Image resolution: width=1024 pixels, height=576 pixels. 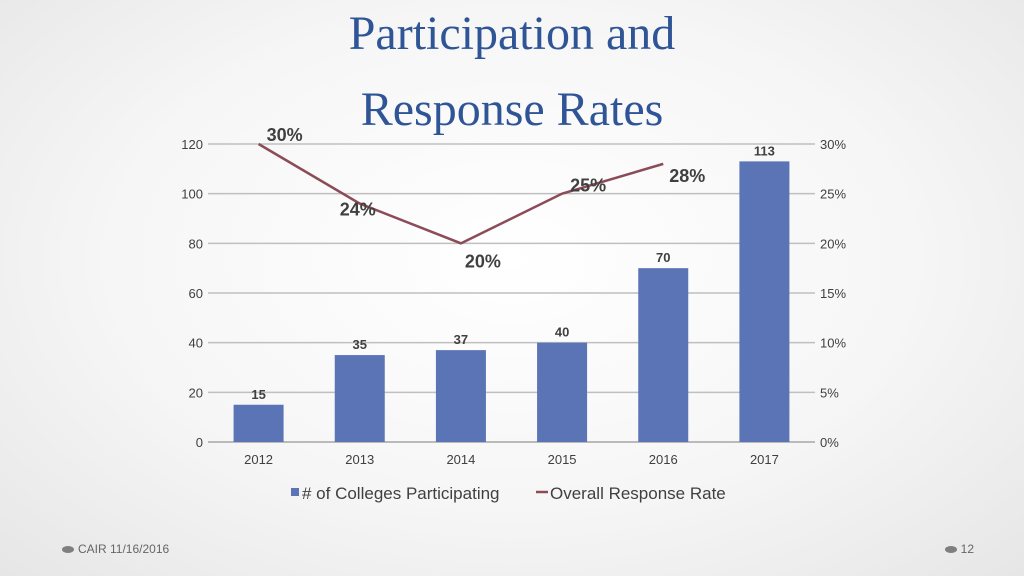 What do you see at coordinates (483, 261) in the screenshot?
I see `line-data-label: 20%` at bounding box center [483, 261].